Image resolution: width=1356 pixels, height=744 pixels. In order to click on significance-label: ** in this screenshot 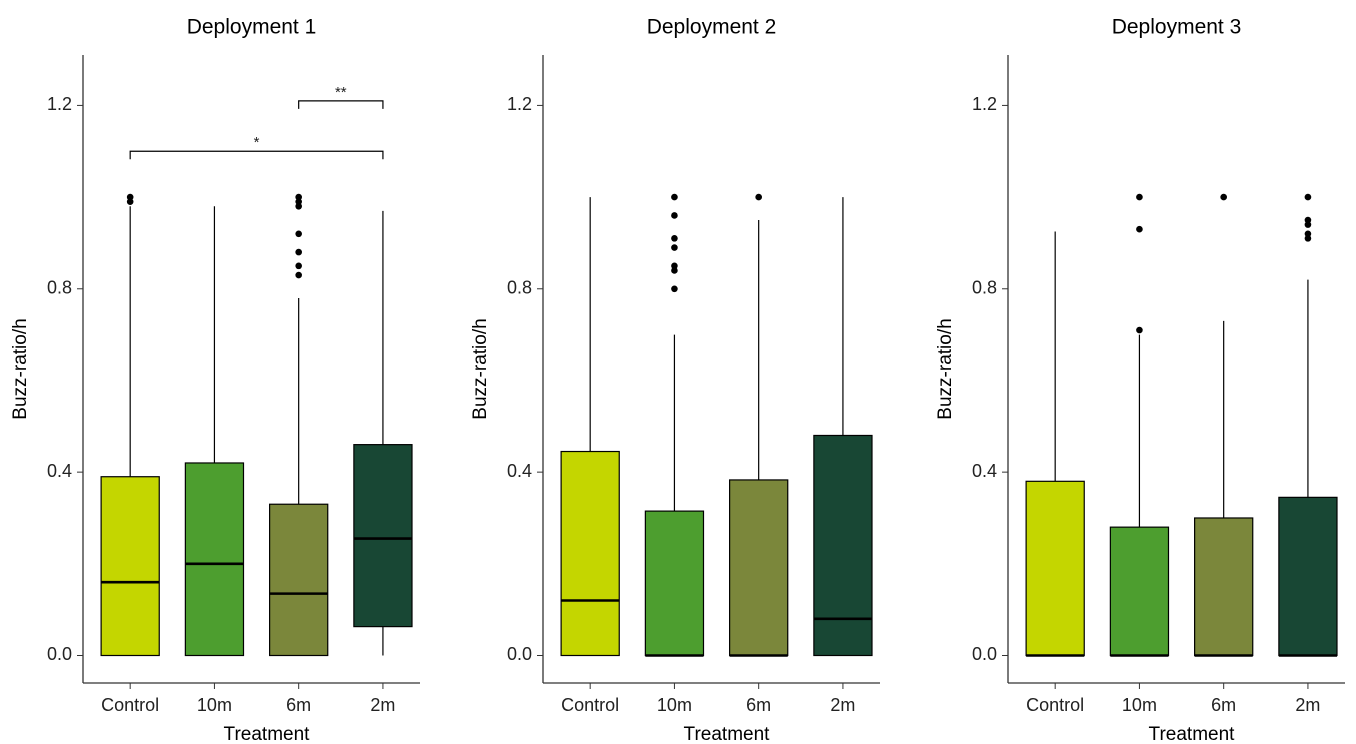, I will do `click(341, 92)`.